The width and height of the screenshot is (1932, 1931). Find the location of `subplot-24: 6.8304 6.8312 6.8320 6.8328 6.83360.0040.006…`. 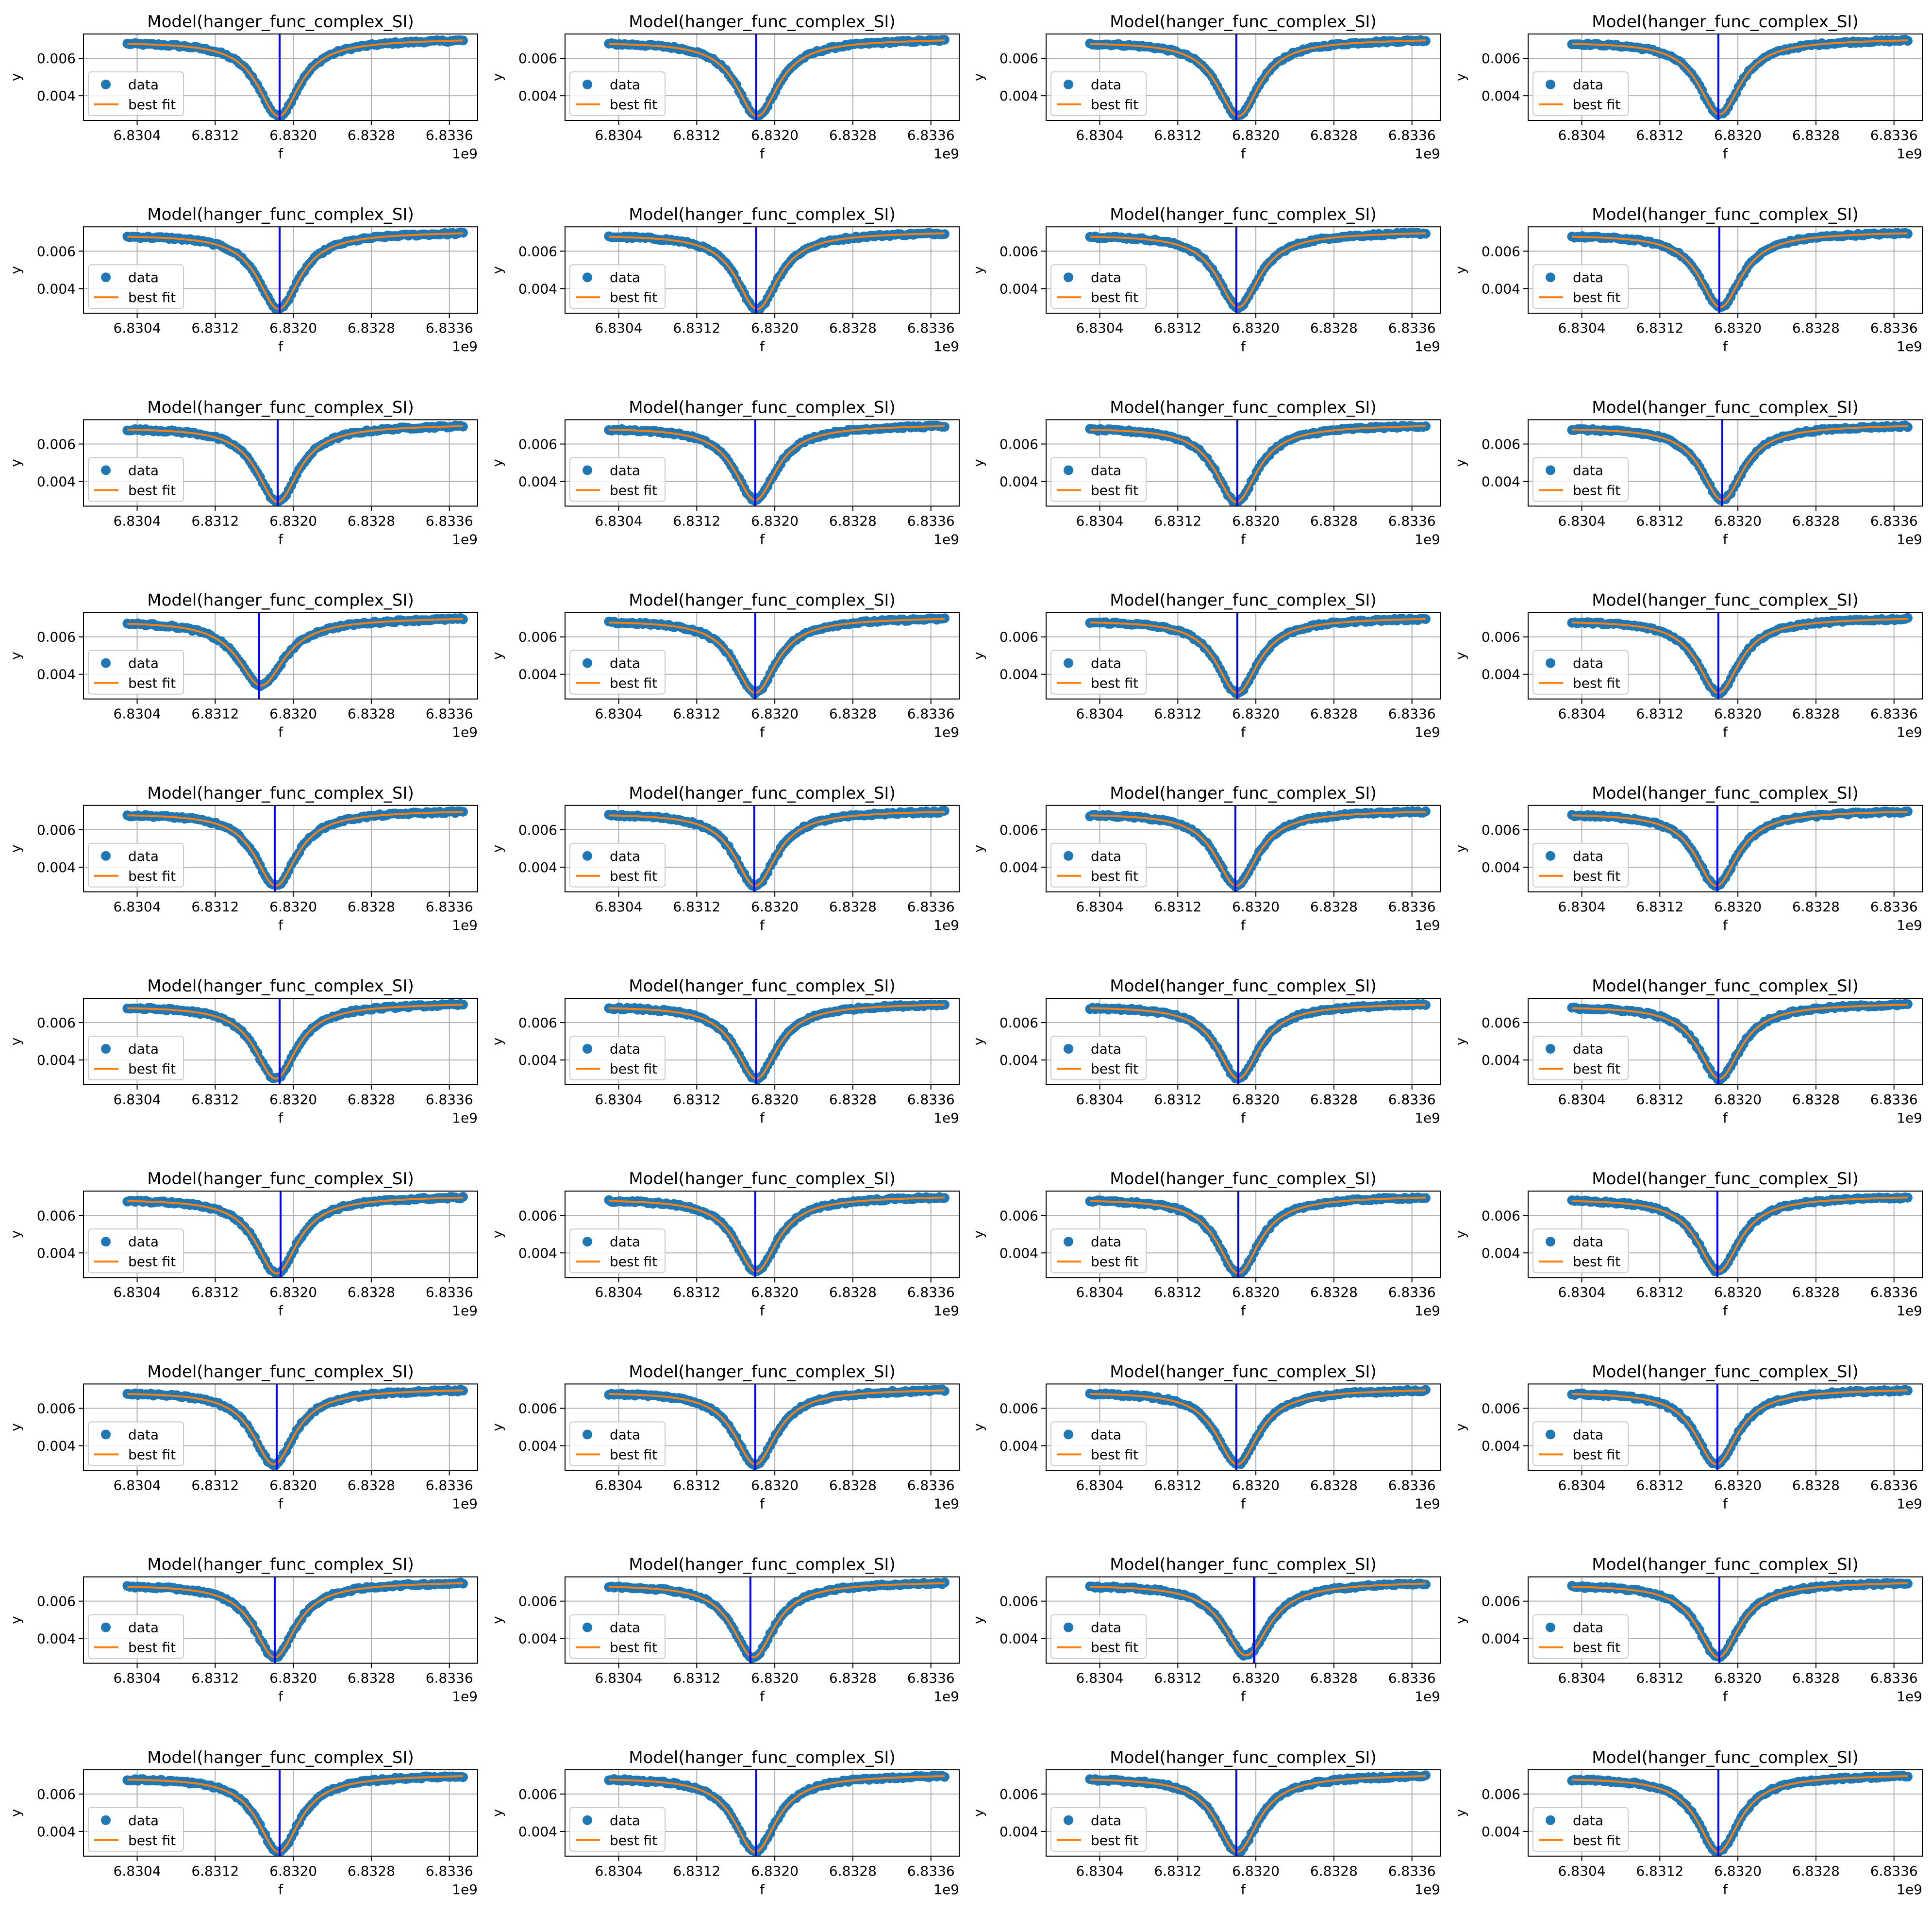

subplot-24: 6.8304 6.8312 6.8320 6.8328 6.83360.0040.006… is located at coordinates (1687, 1051).